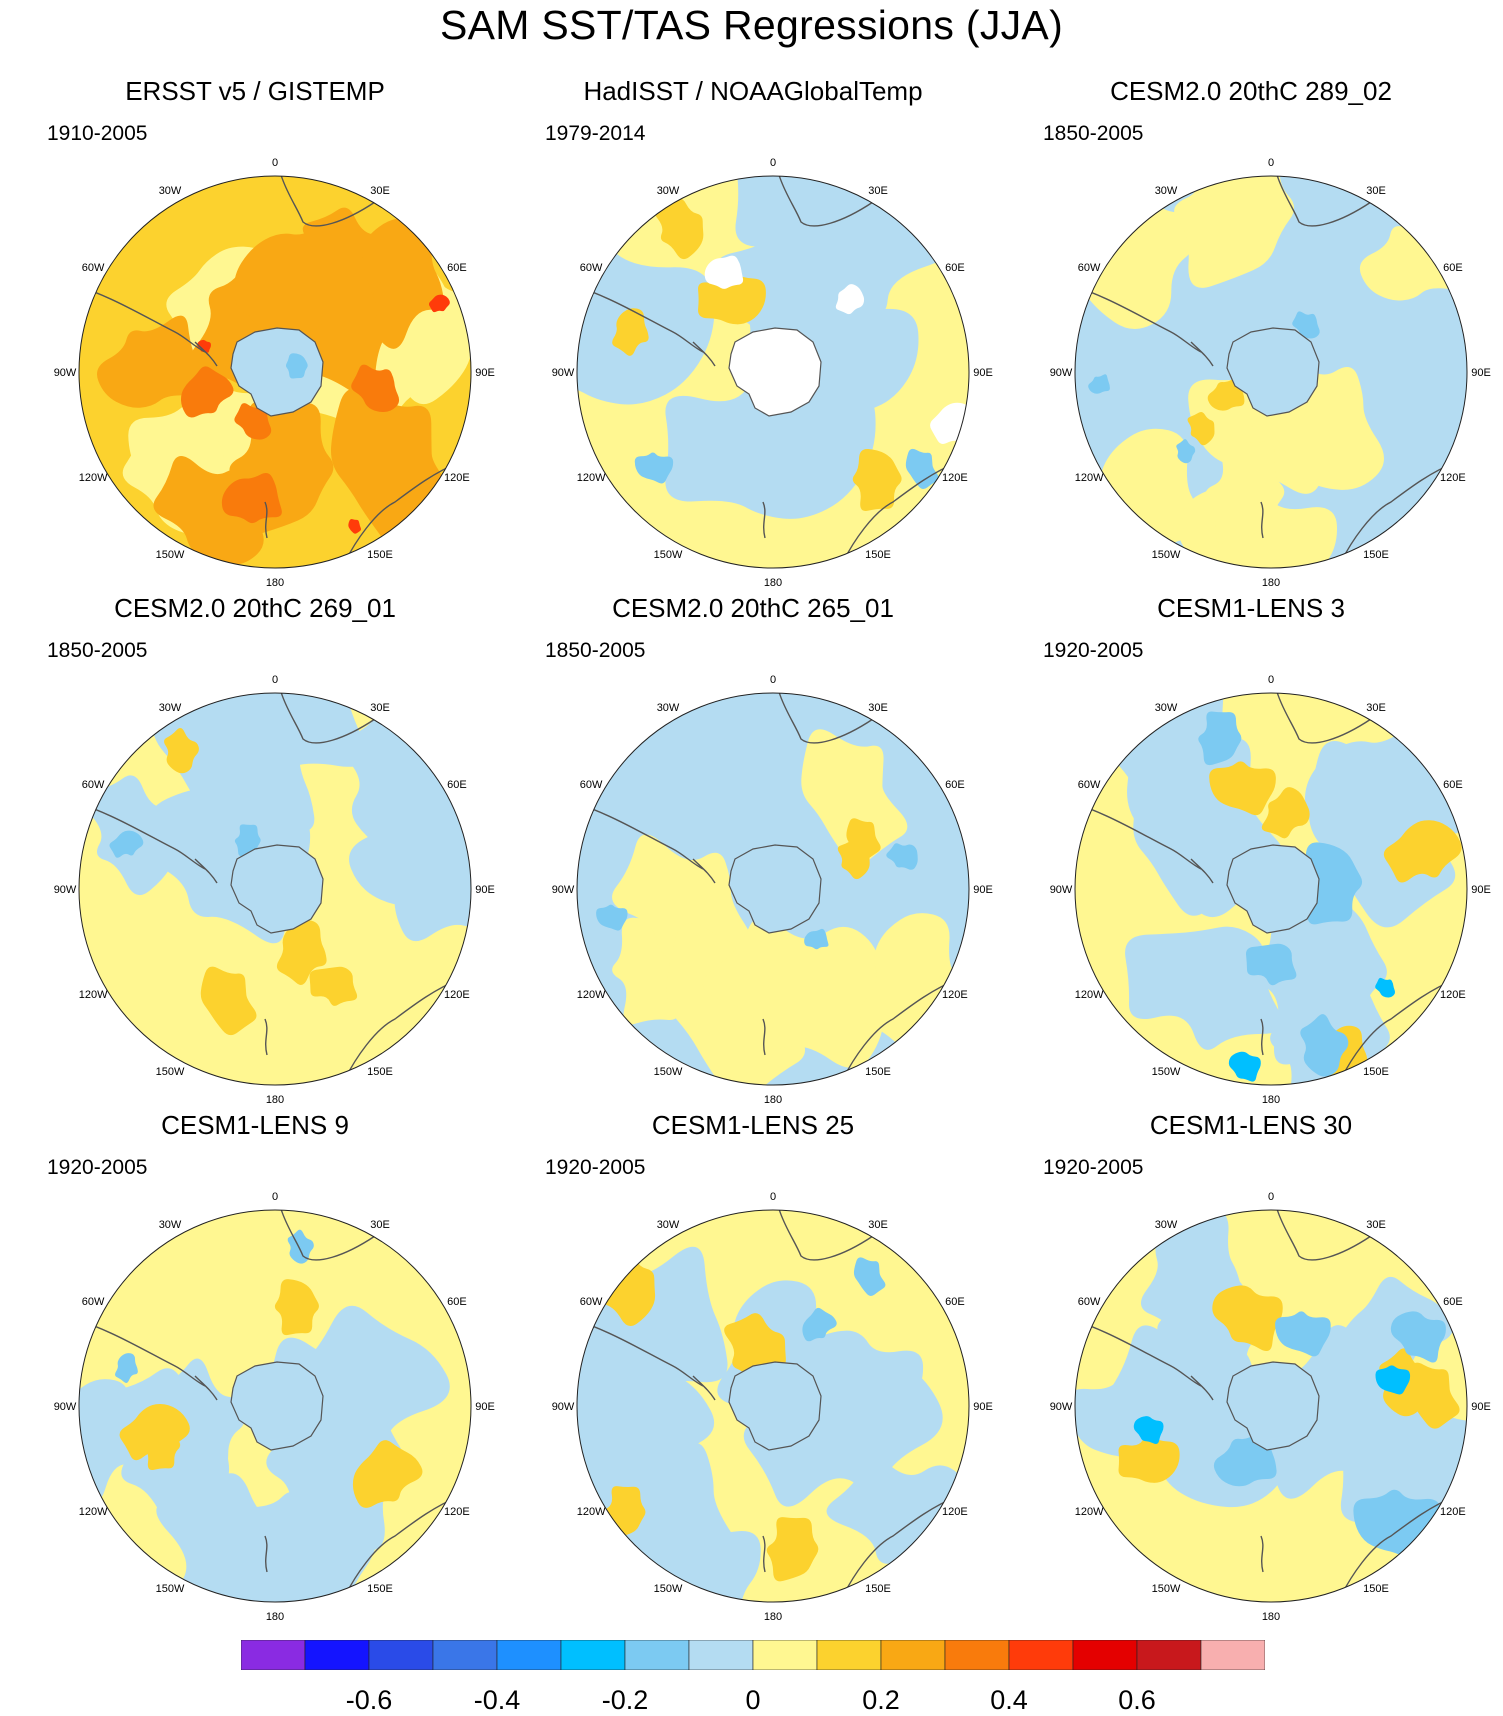 This screenshot has height=1716, width=1503. Describe the element at coordinates (255, 1125) in the screenshot. I see `panel-title: CESM1-LENS 9` at that location.